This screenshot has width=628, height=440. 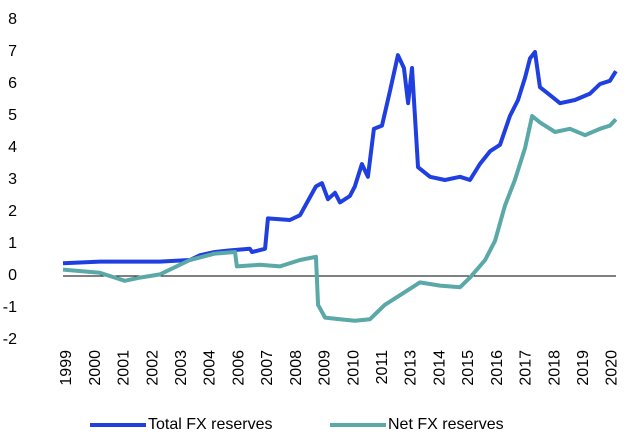 I want to click on y-tick-label: 0, so click(x=12, y=275).